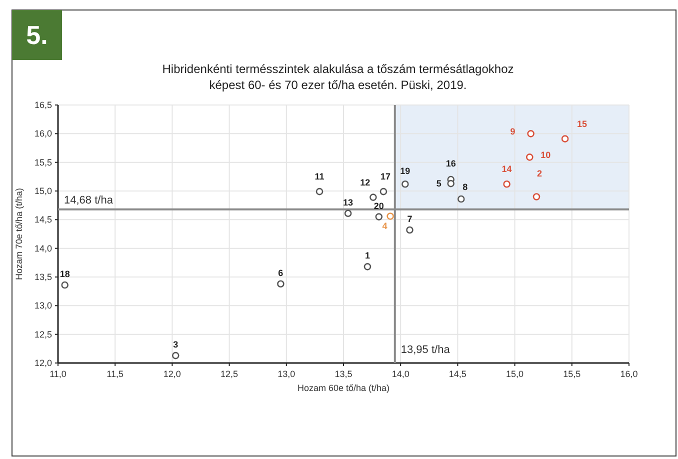 This screenshot has height=459, width=678. I want to click on x-axis-title: Hozam 60e tő/ha (t/ha), so click(343, 388).